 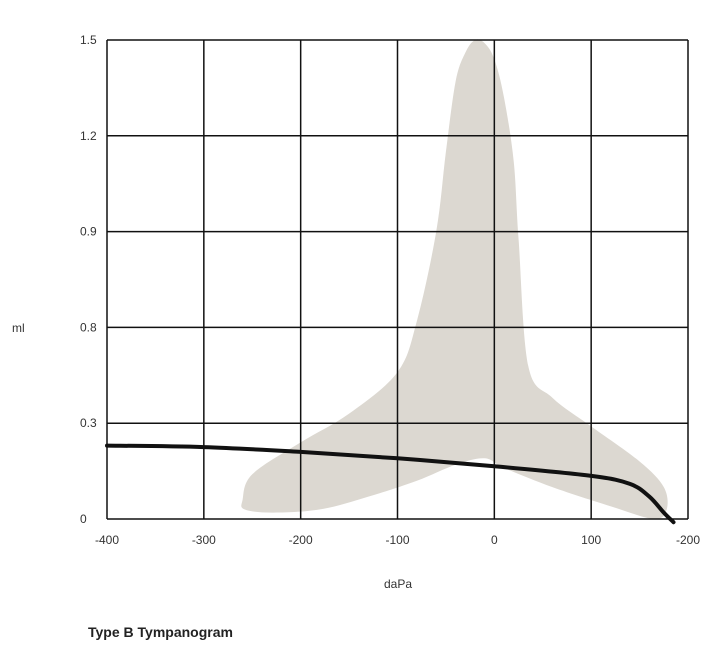 I want to click on x-tick-label: -100, so click(x=397, y=540).